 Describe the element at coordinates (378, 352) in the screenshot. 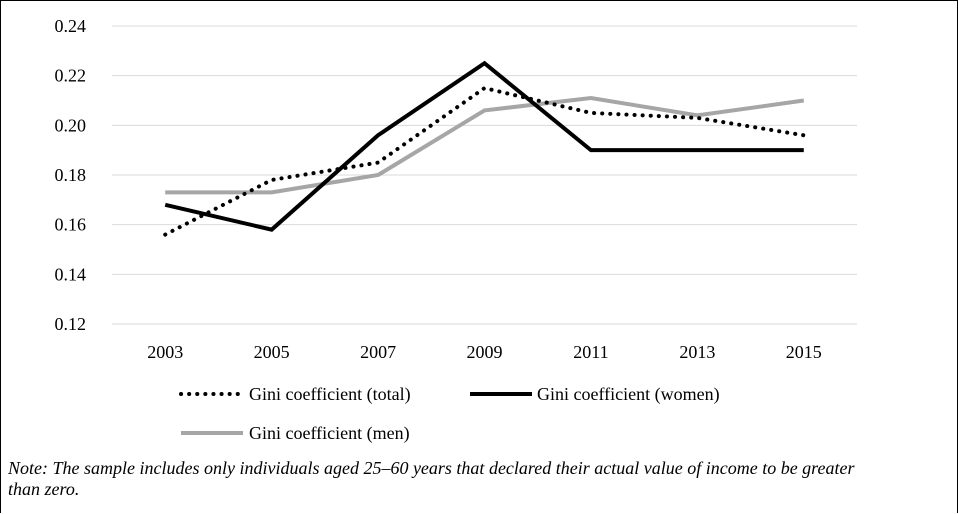

I see `x-tick-label: 2007` at that location.